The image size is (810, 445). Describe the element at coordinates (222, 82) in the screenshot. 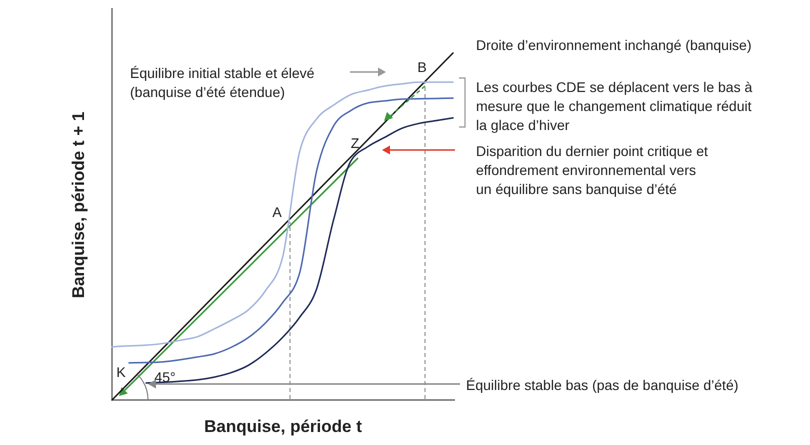

I see `annotation: Équilibre initial stable et élevé (banquise d’été étendue)` at that location.